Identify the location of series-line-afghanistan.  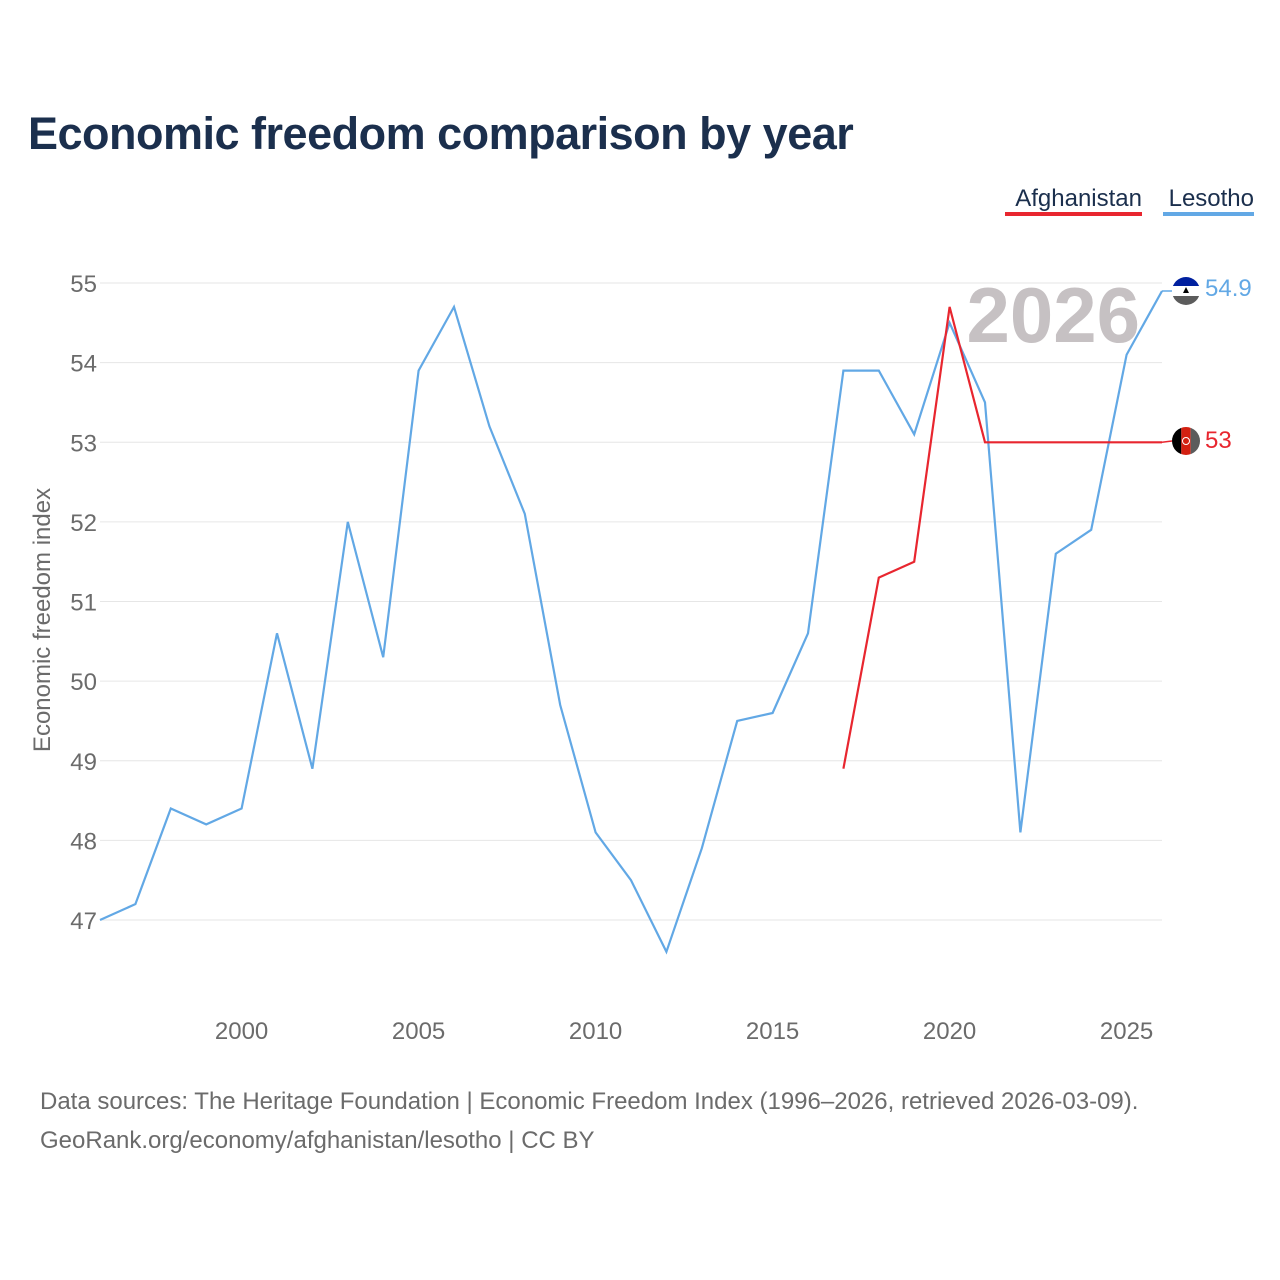
(1002, 537).